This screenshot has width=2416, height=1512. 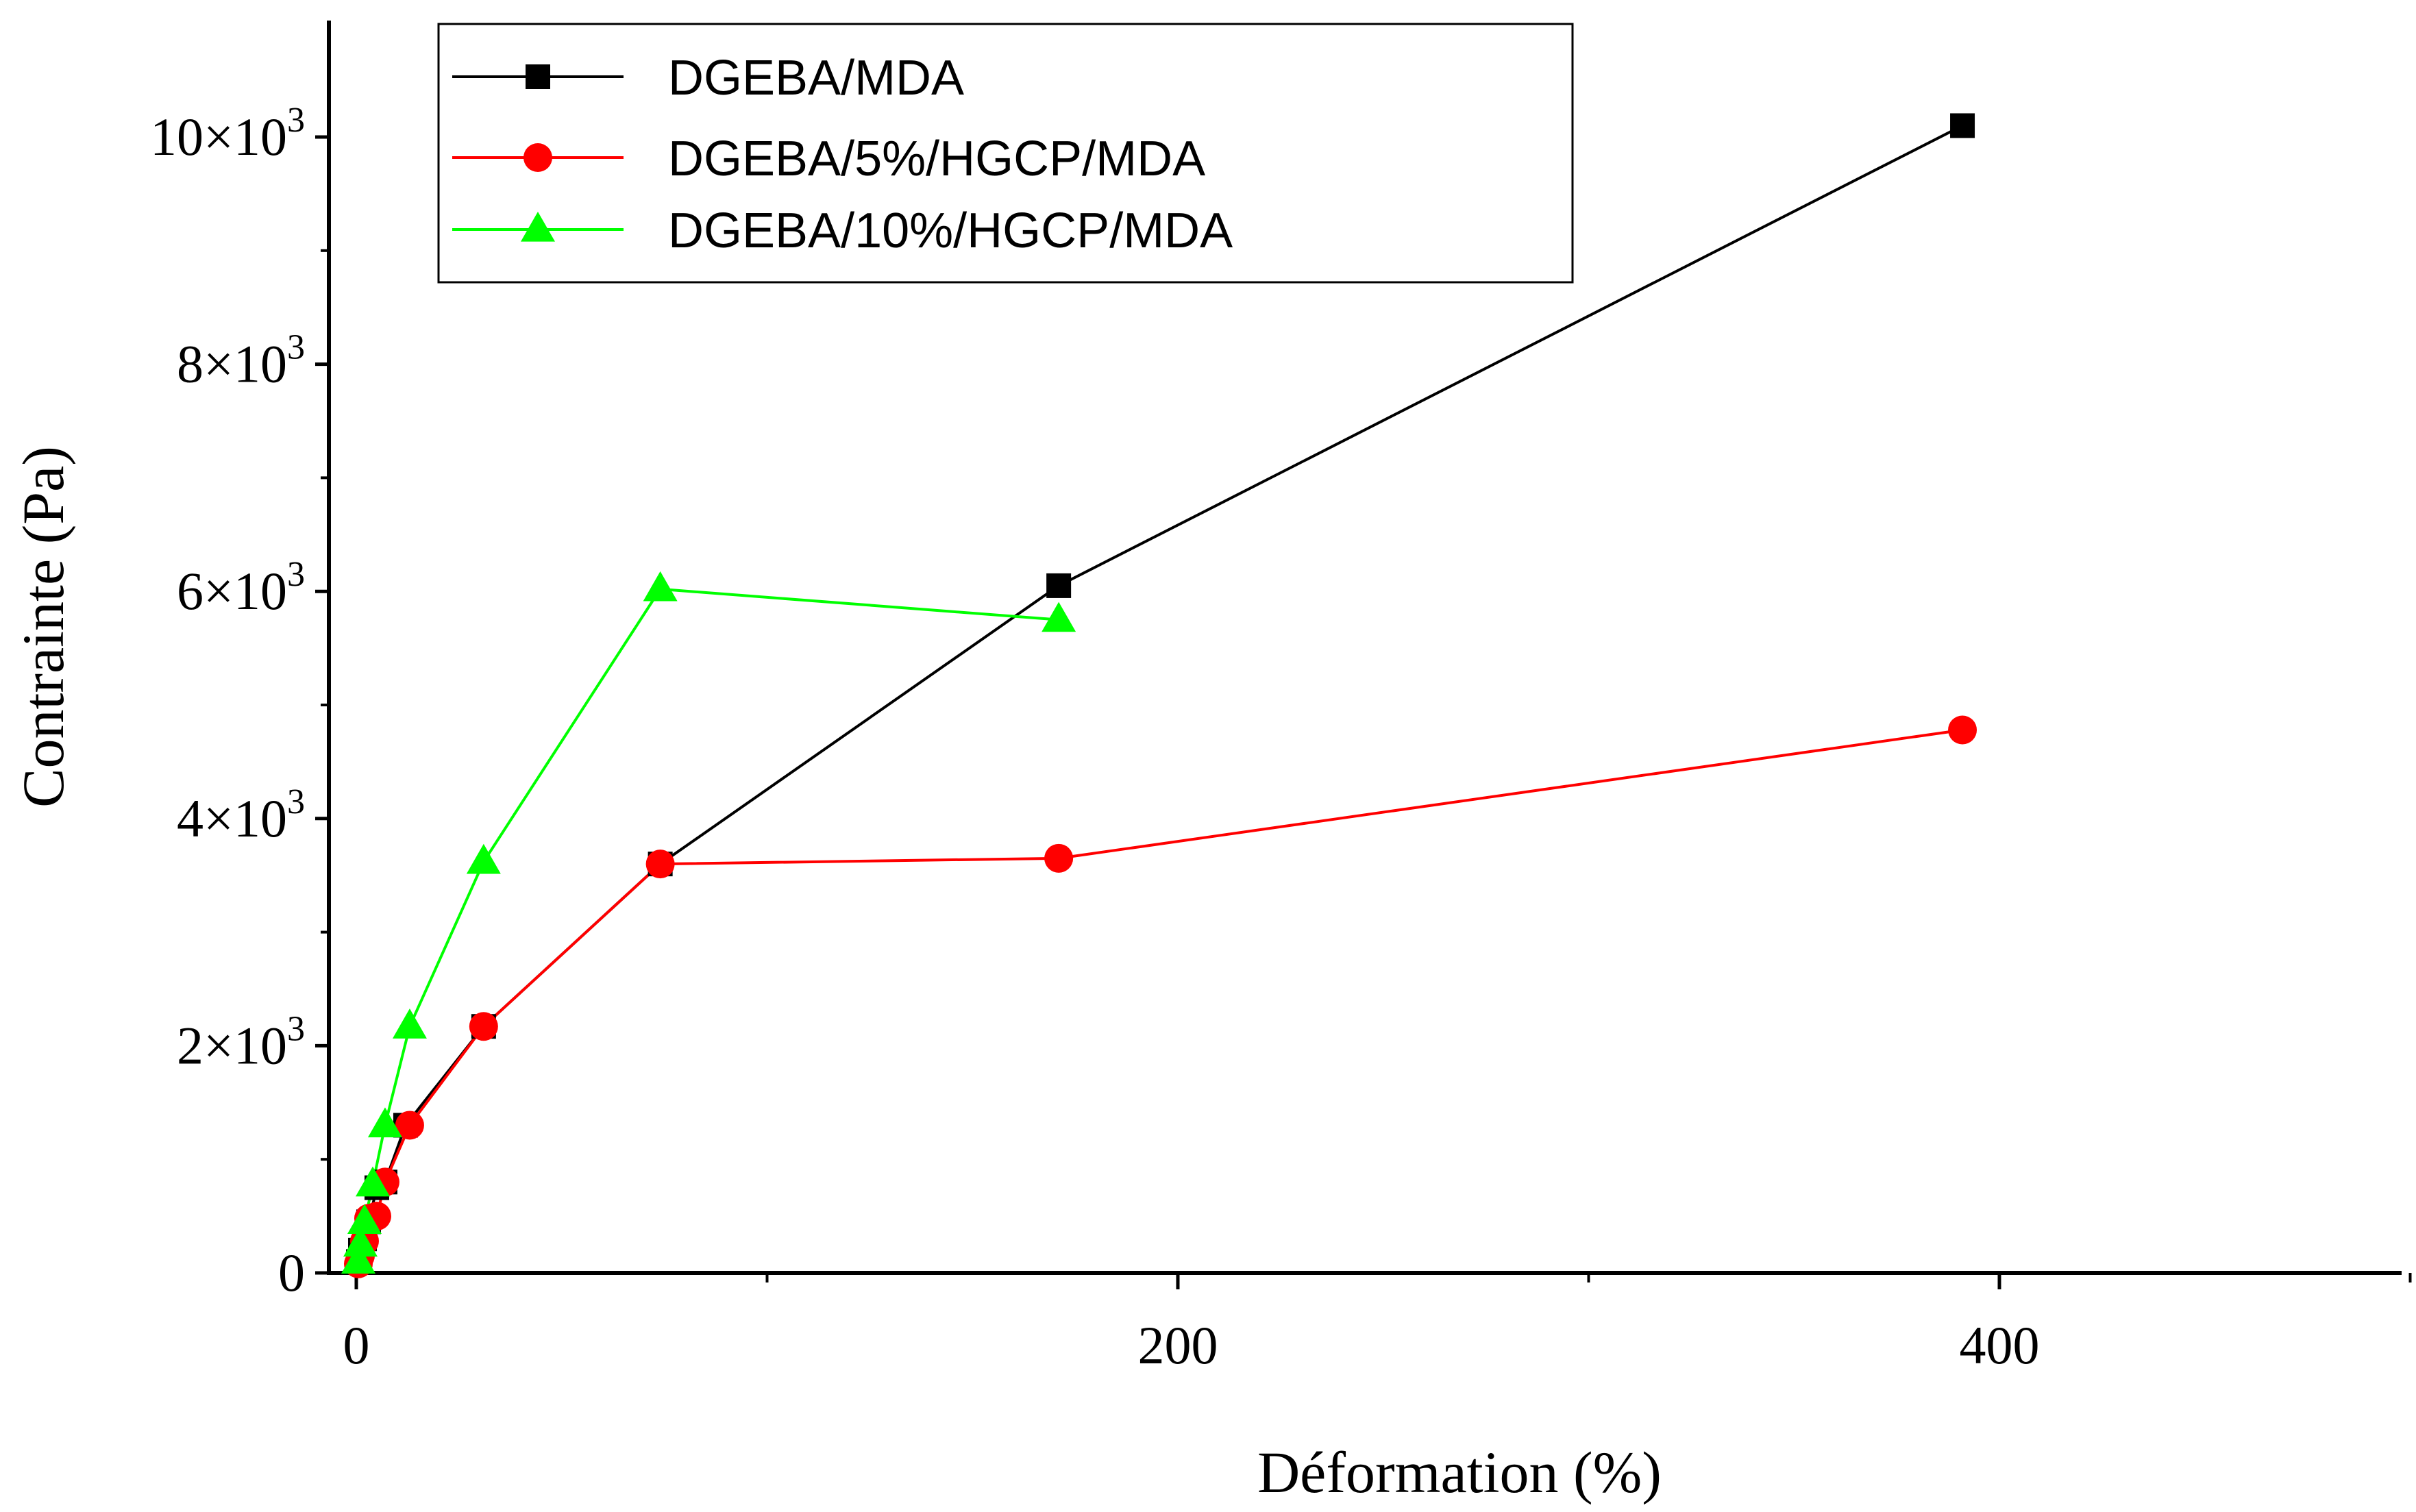 I want to click on y-tick-label-8000: 8×10³, so click(x=241, y=361).